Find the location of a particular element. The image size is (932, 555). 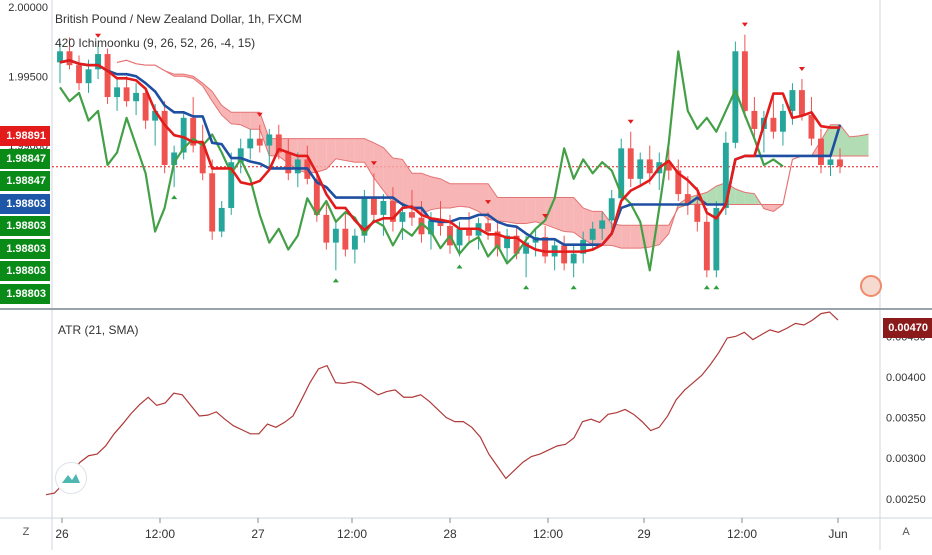

auto-scale-button: A is located at coordinates (906, 532).